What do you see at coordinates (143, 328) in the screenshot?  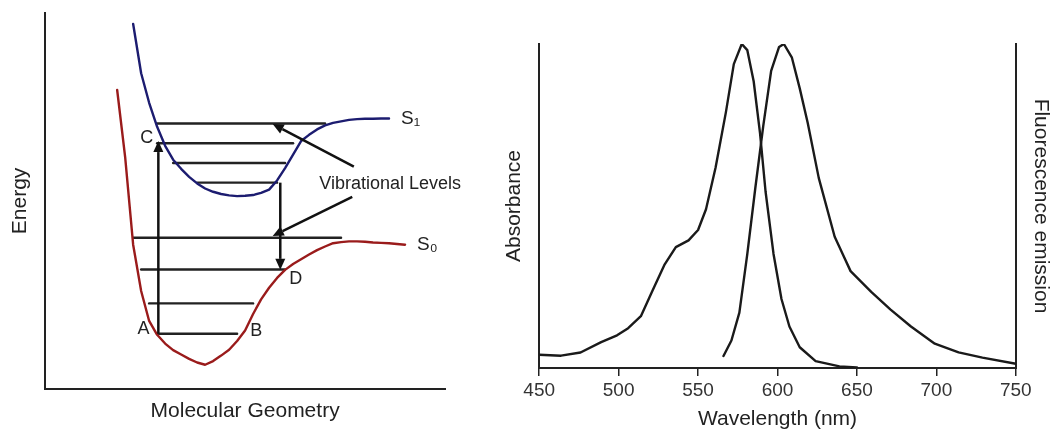 I see `annotation: A` at bounding box center [143, 328].